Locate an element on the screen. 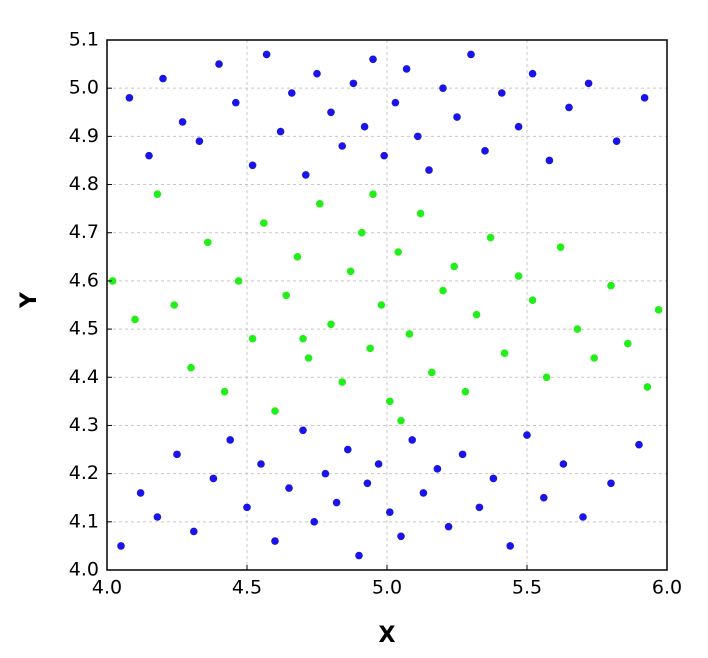  x-axis-title: X is located at coordinates (387, 635).